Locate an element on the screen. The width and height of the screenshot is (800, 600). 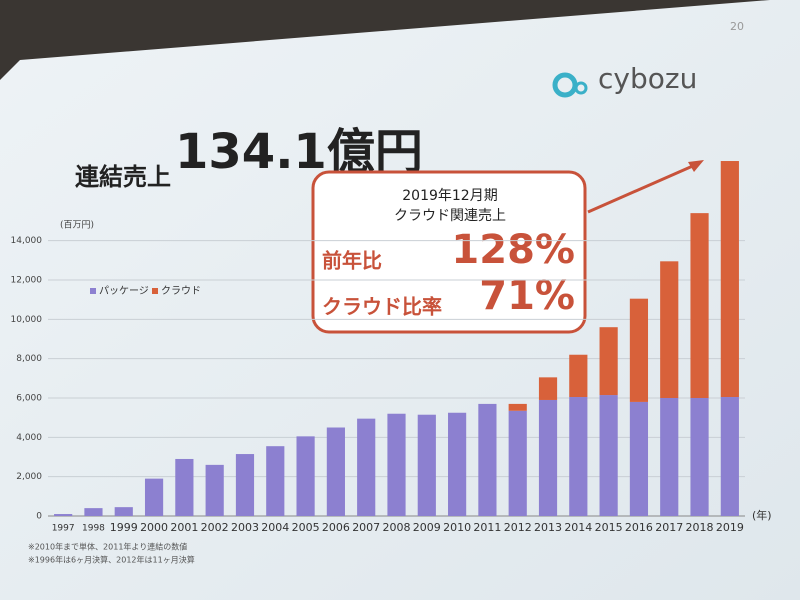
x-tick-label: 1998 is located at coordinates (93, 529).